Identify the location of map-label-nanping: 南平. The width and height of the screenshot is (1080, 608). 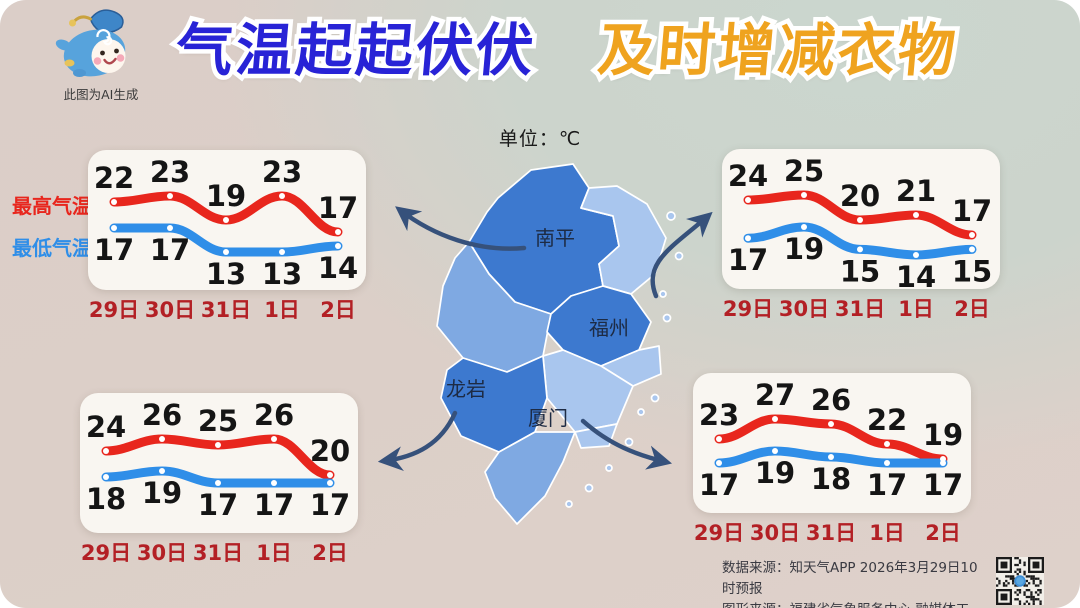
(555, 238).